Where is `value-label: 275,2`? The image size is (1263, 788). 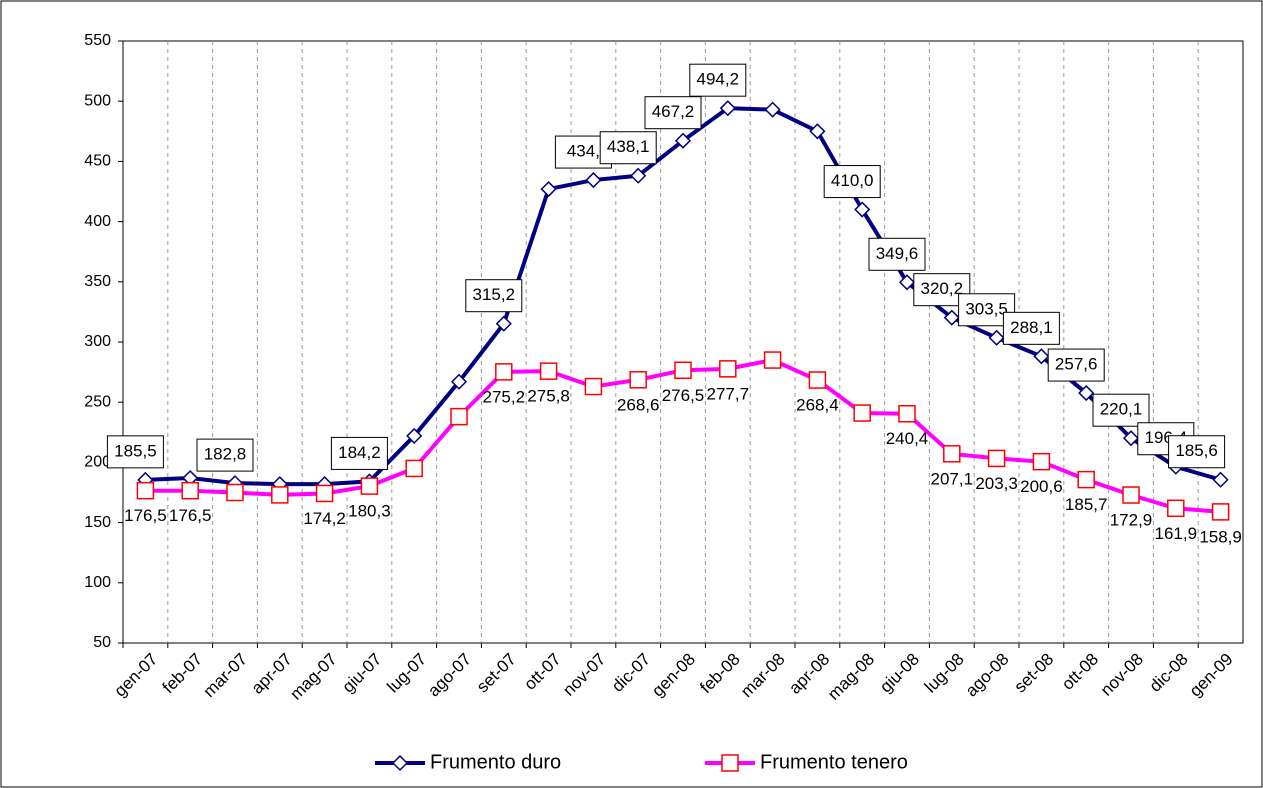 value-label: 275,2 is located at coordinates (504, 396).